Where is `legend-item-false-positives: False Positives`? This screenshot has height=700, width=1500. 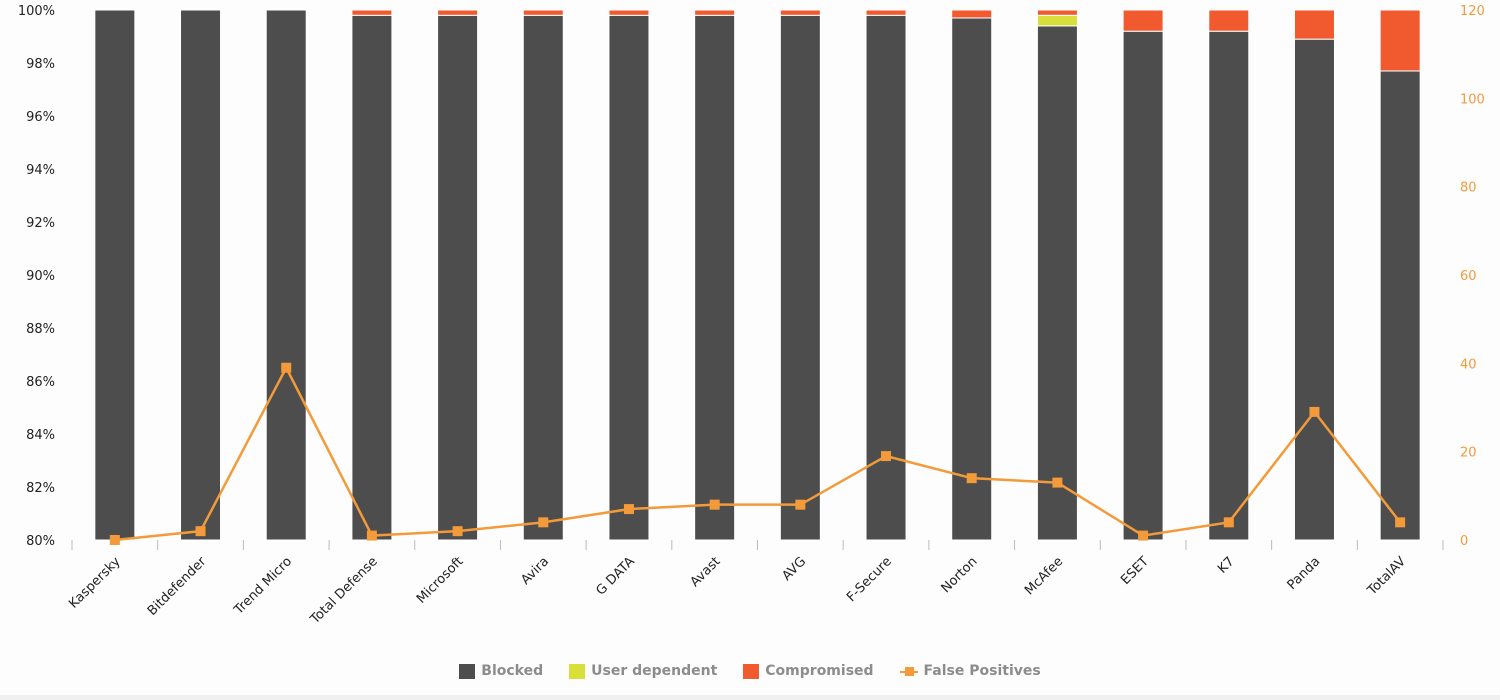
legend-item-false-positives: False Positives is located at coordinates (970, 671).